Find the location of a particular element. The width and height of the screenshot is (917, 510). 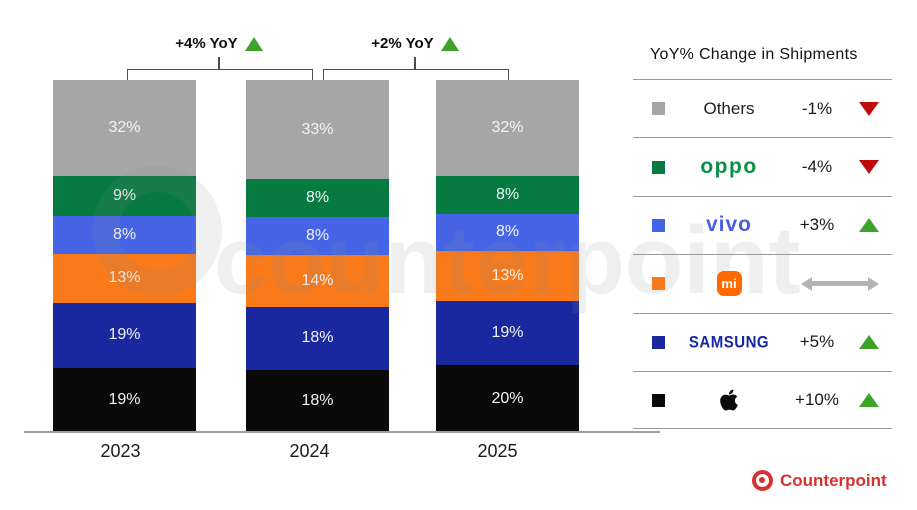

segment-others-2024: 33% is located at coordinates (317, 130).